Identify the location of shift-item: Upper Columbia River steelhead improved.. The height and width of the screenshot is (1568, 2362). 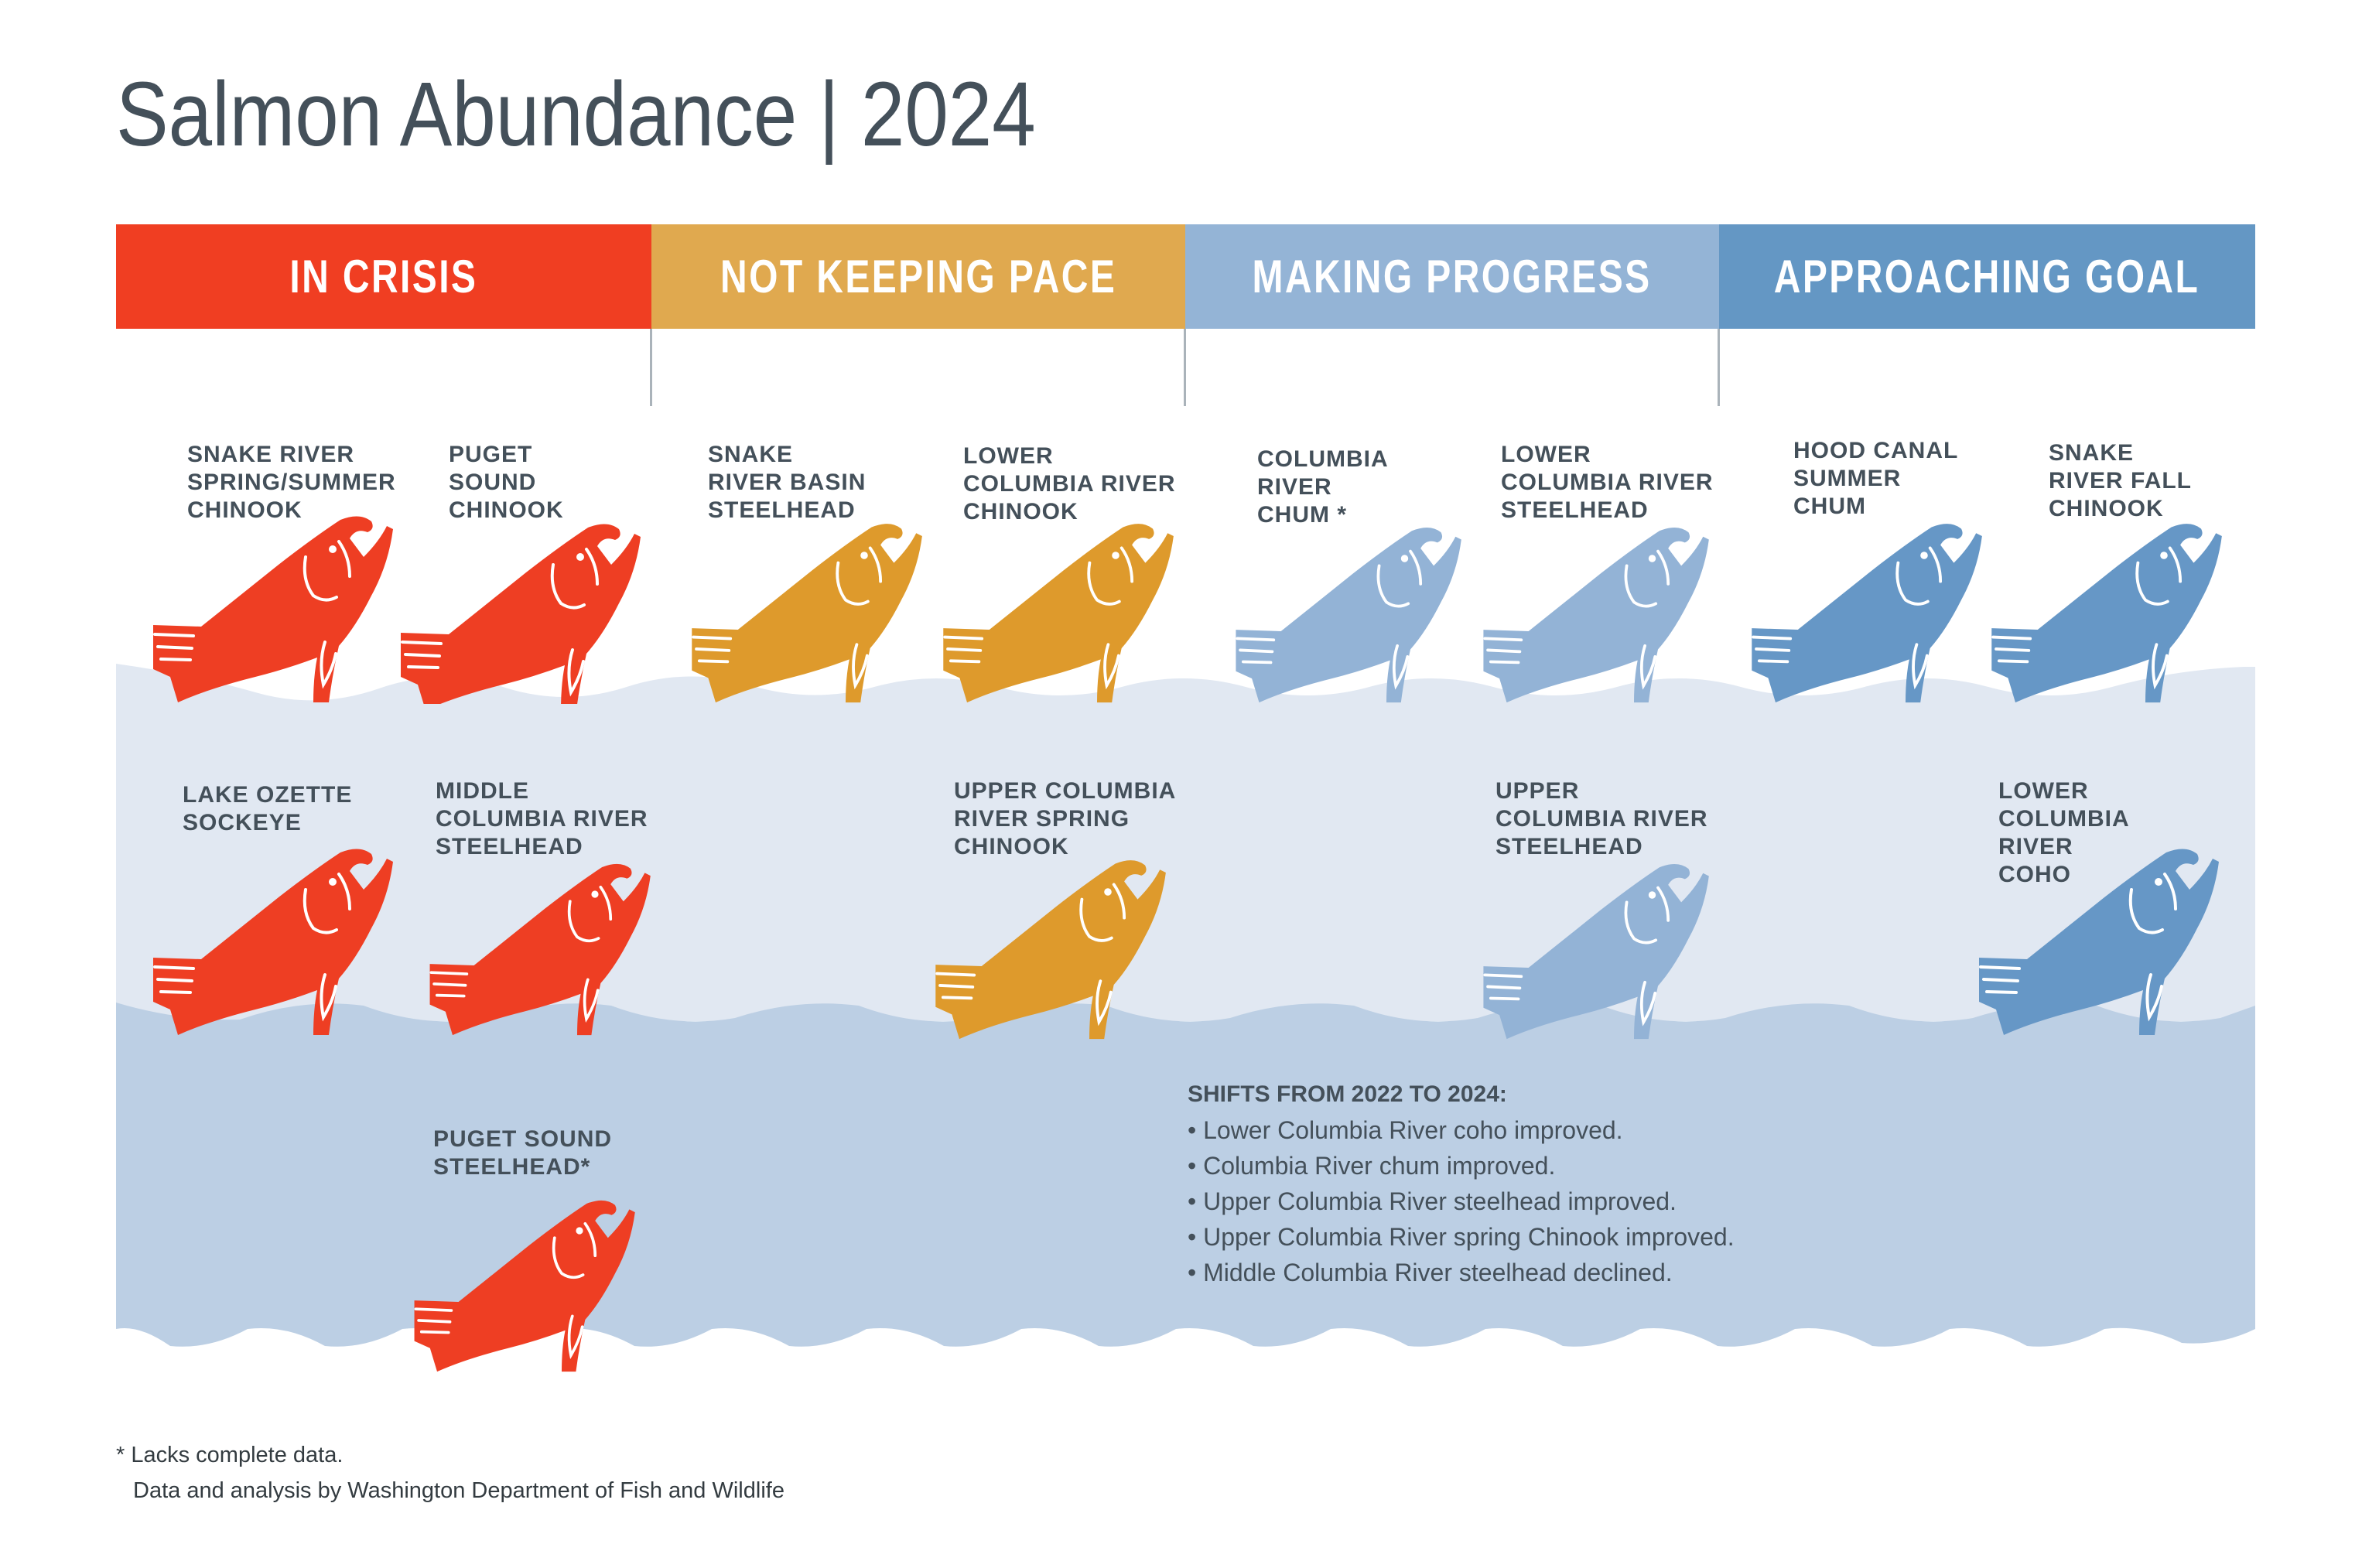
(1461, 1201).